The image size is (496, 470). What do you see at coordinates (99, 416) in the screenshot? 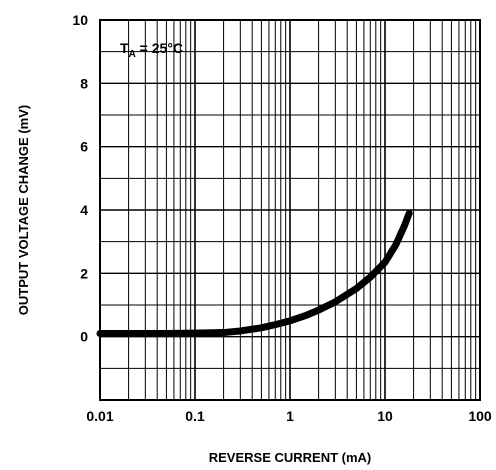
I see `x-tick-label: 0.01` at bounding box center [99, 416].